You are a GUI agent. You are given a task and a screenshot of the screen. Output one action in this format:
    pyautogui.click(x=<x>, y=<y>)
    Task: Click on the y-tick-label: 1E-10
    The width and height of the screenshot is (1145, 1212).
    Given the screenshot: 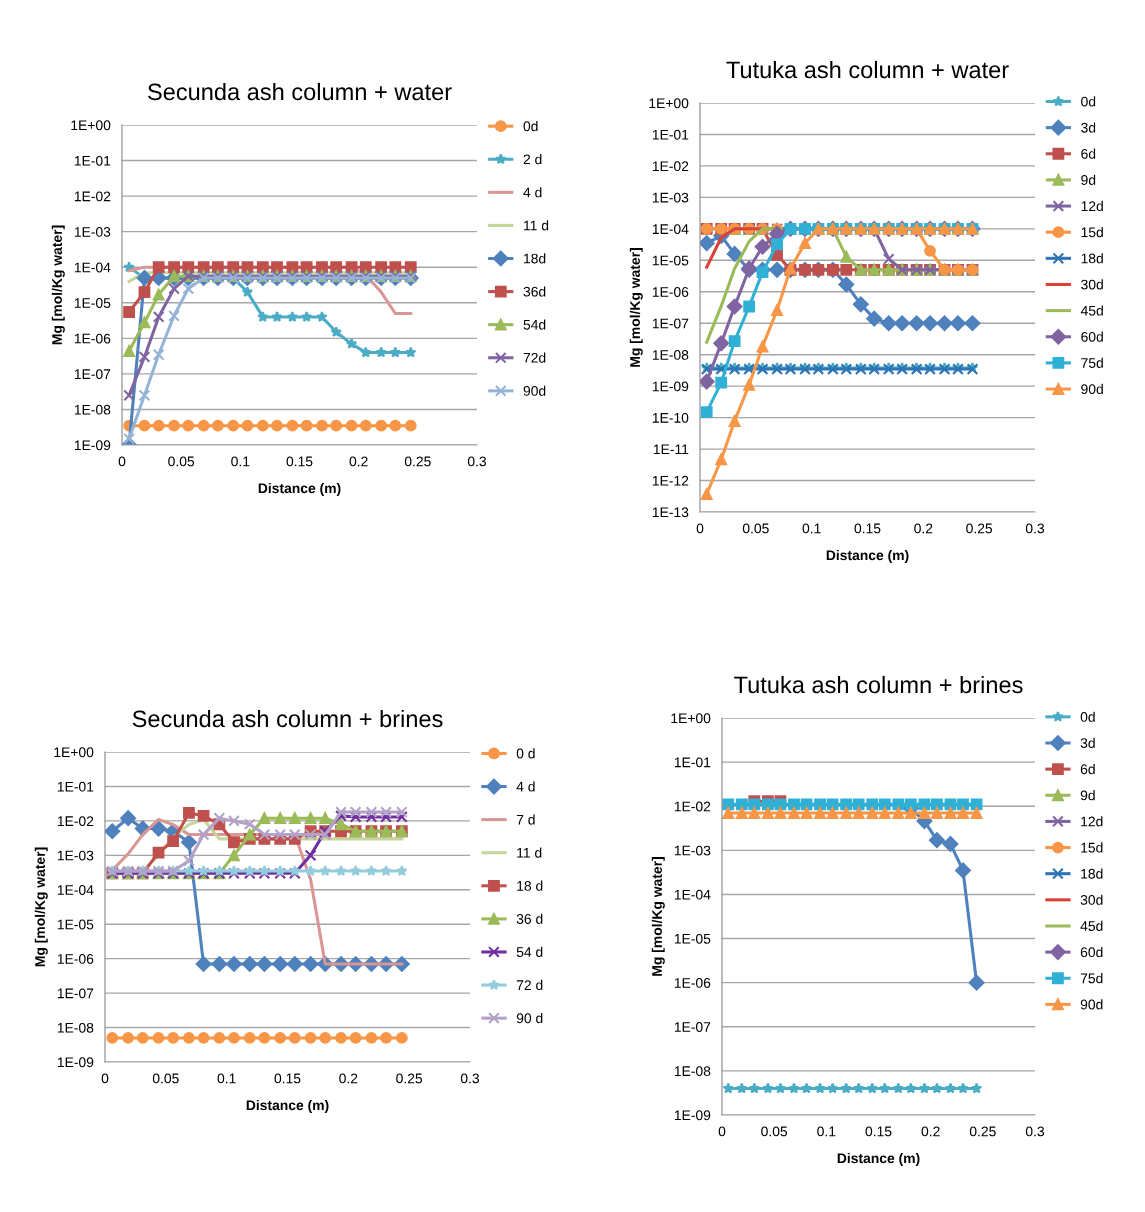 What is the action you would take?
    pyautogui.click(x=670, y=417)
    